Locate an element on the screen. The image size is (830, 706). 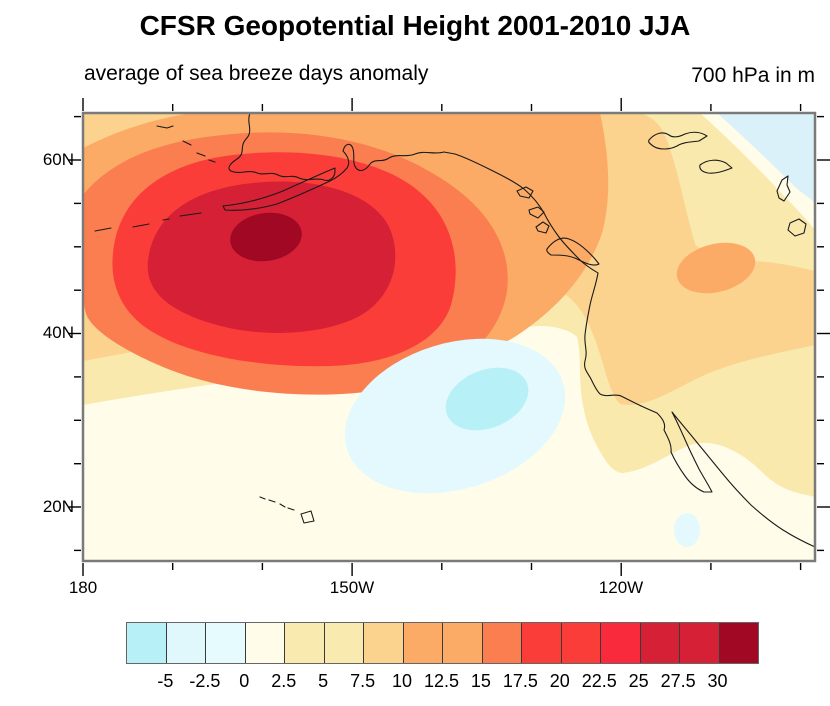
lon-tick-label: 180 is located at coordinates (83, 587).